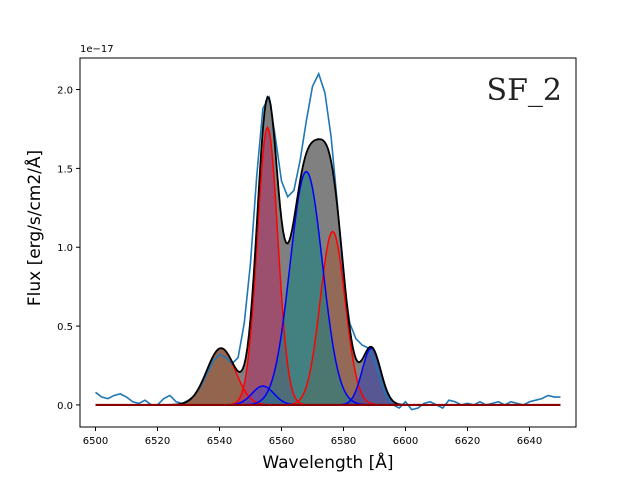  Describe the element at coordinates (157, 441) in the screenshot. I see `x-tick-label: 6520` at that location.